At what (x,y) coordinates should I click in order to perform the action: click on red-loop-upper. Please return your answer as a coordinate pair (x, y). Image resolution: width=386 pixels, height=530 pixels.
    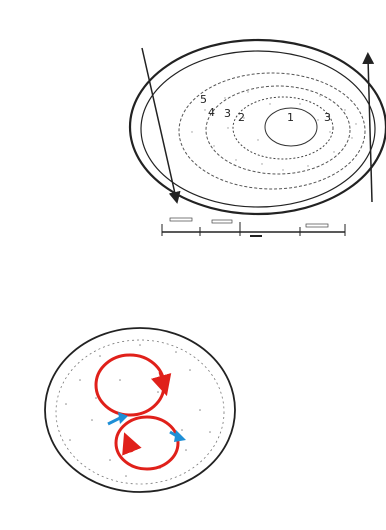
    Looking at the image, I should click on (130, 385).